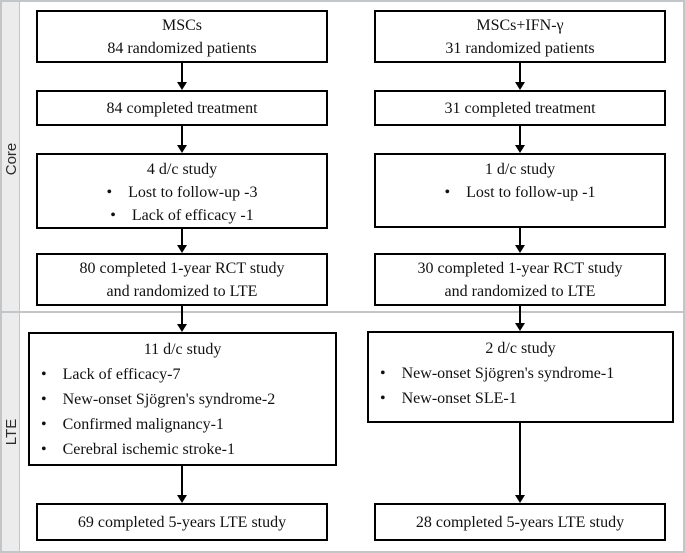 The height and width of the screenshot is (553, 685). I want to click on msc-randomized-count: 84 randomized patients, so click(182, 48).